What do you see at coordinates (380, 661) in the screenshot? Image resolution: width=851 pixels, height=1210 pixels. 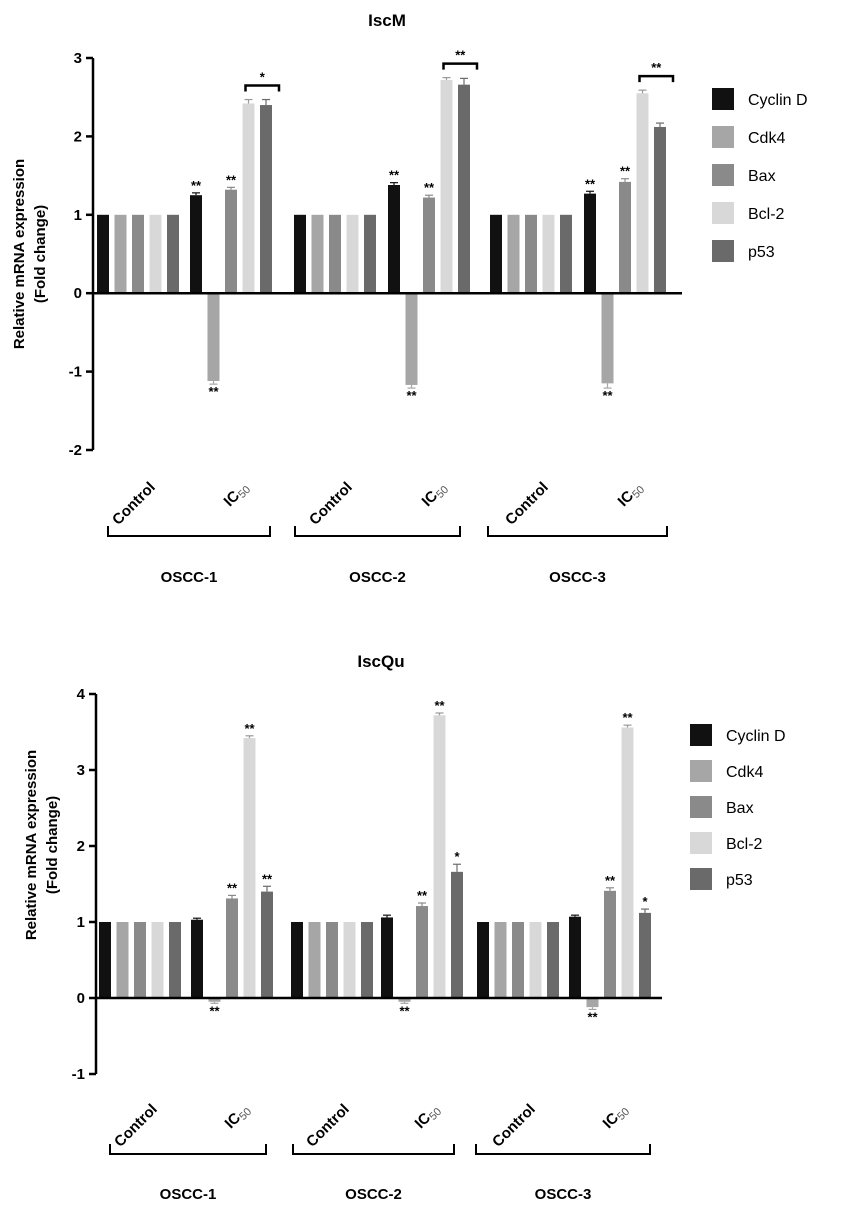 I see `chart-title: IscQu` at bounding box center [380, 661].